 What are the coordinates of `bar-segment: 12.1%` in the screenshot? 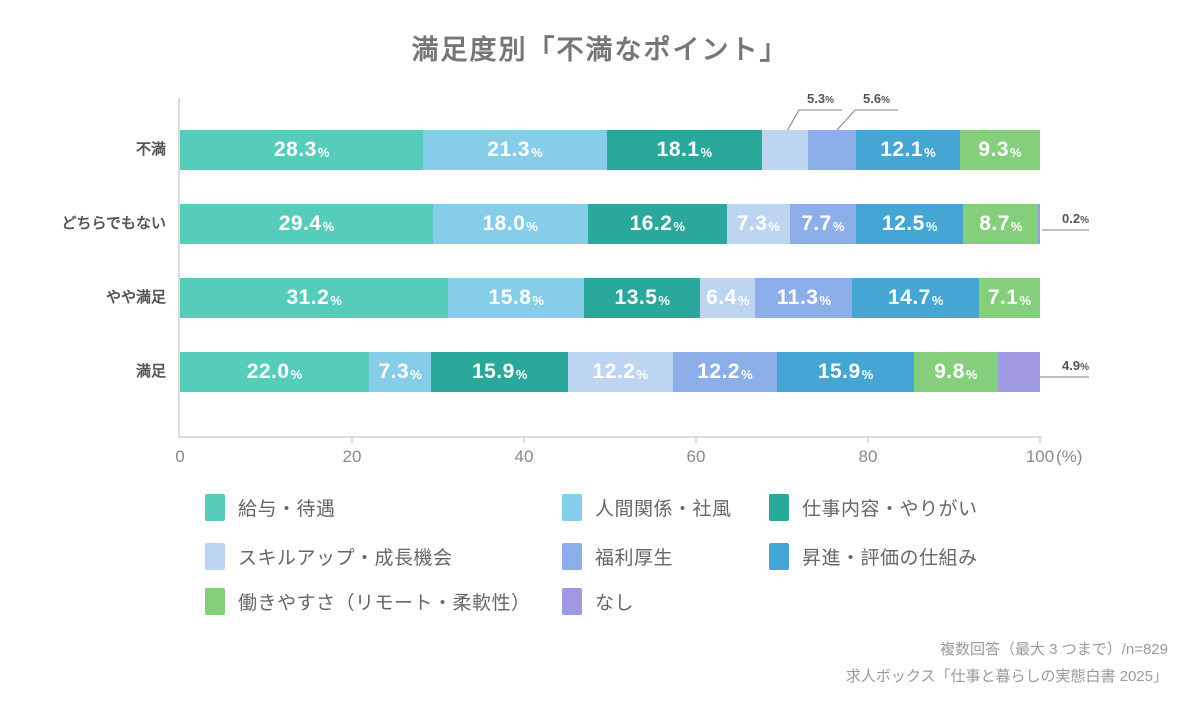 It's located at (907, 150).